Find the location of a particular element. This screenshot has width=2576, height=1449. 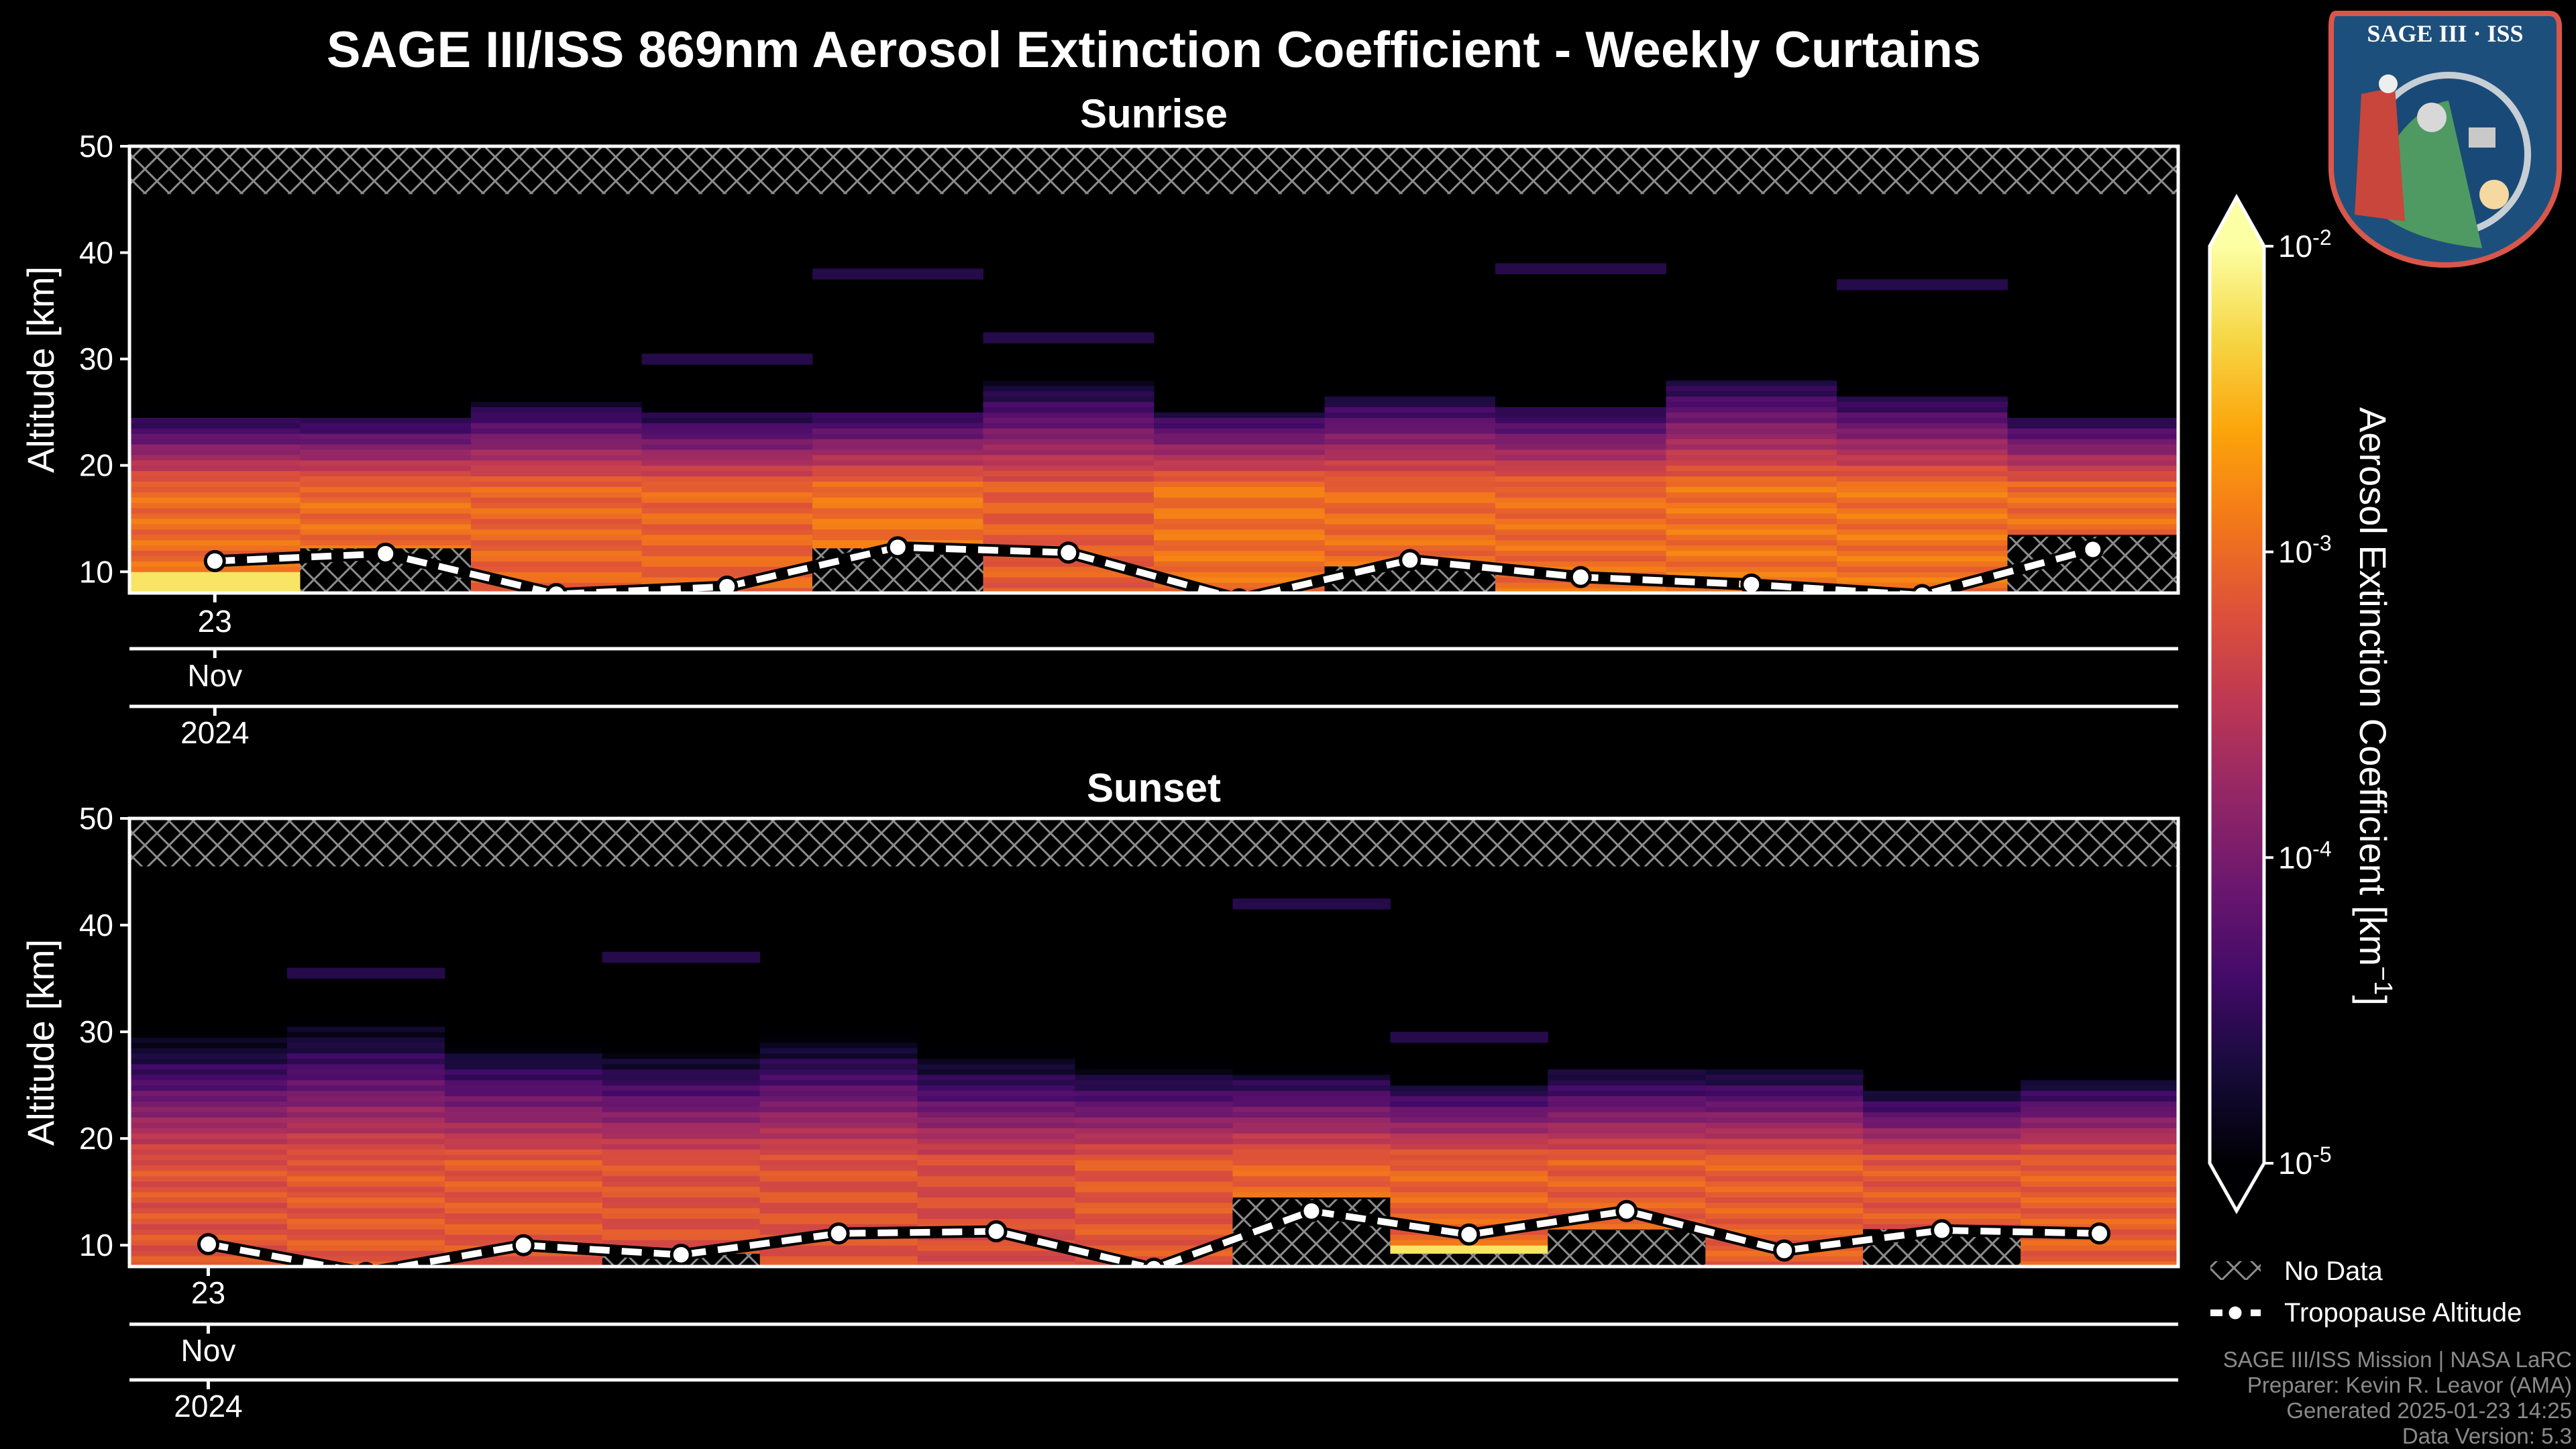

colorbar-label: Aerosol Extinction Coefficient [km−1] is located at coordinates (2374, 706).